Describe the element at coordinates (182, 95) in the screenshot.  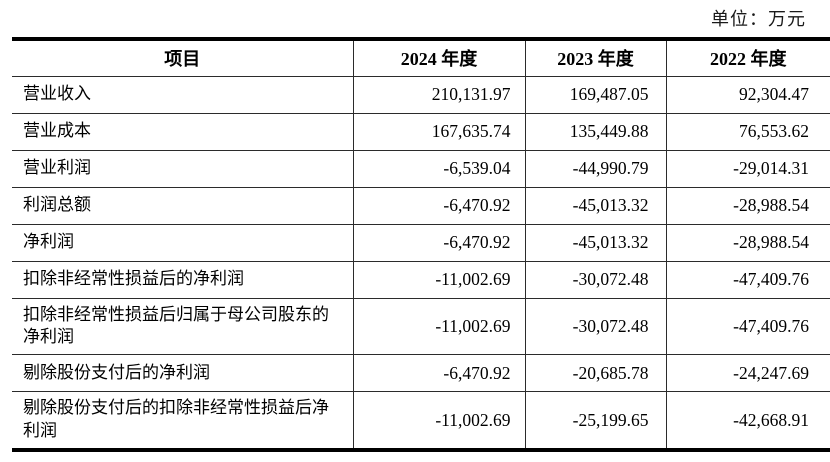
I see `row-label: 营业收入` at that location.